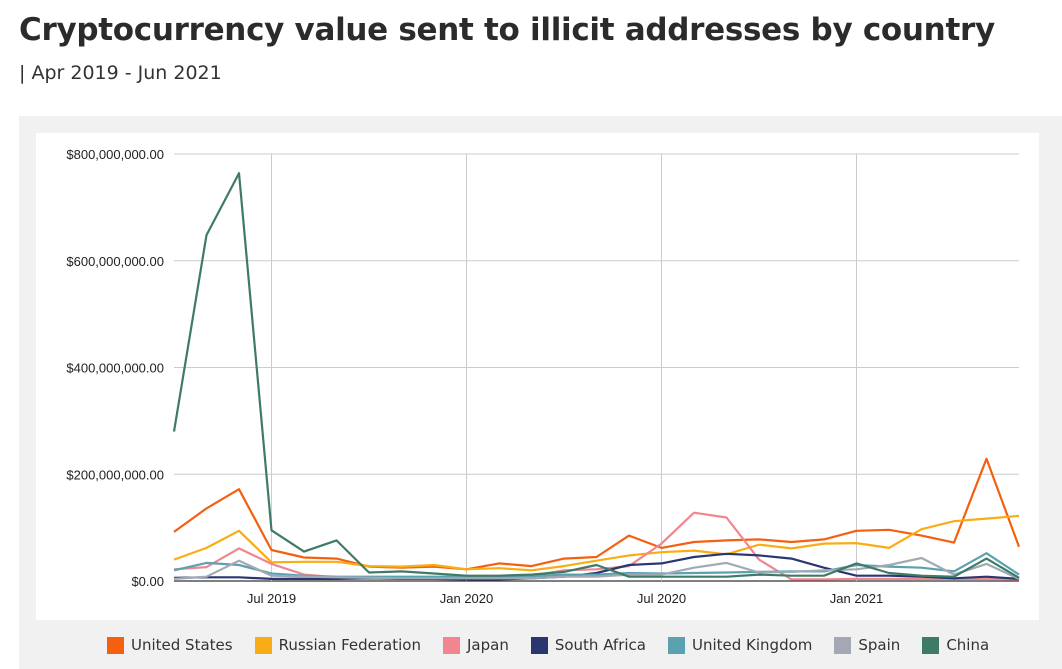  What do you see at coordinates (147, 581) in the screenshot?
I see `y-tick-label: $0.00` at bounding box center [147, 581].